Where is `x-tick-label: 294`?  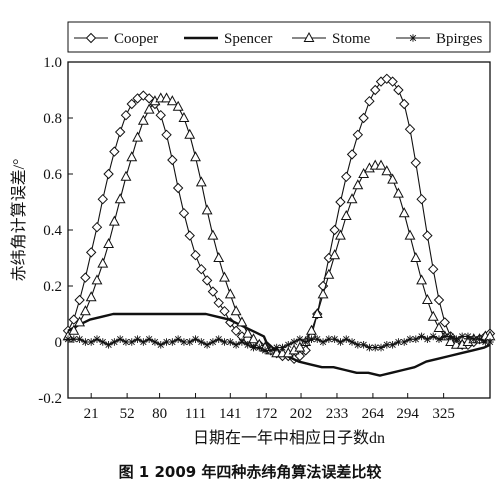
x-tick-label: 294 is located at coordinates (407, 414).